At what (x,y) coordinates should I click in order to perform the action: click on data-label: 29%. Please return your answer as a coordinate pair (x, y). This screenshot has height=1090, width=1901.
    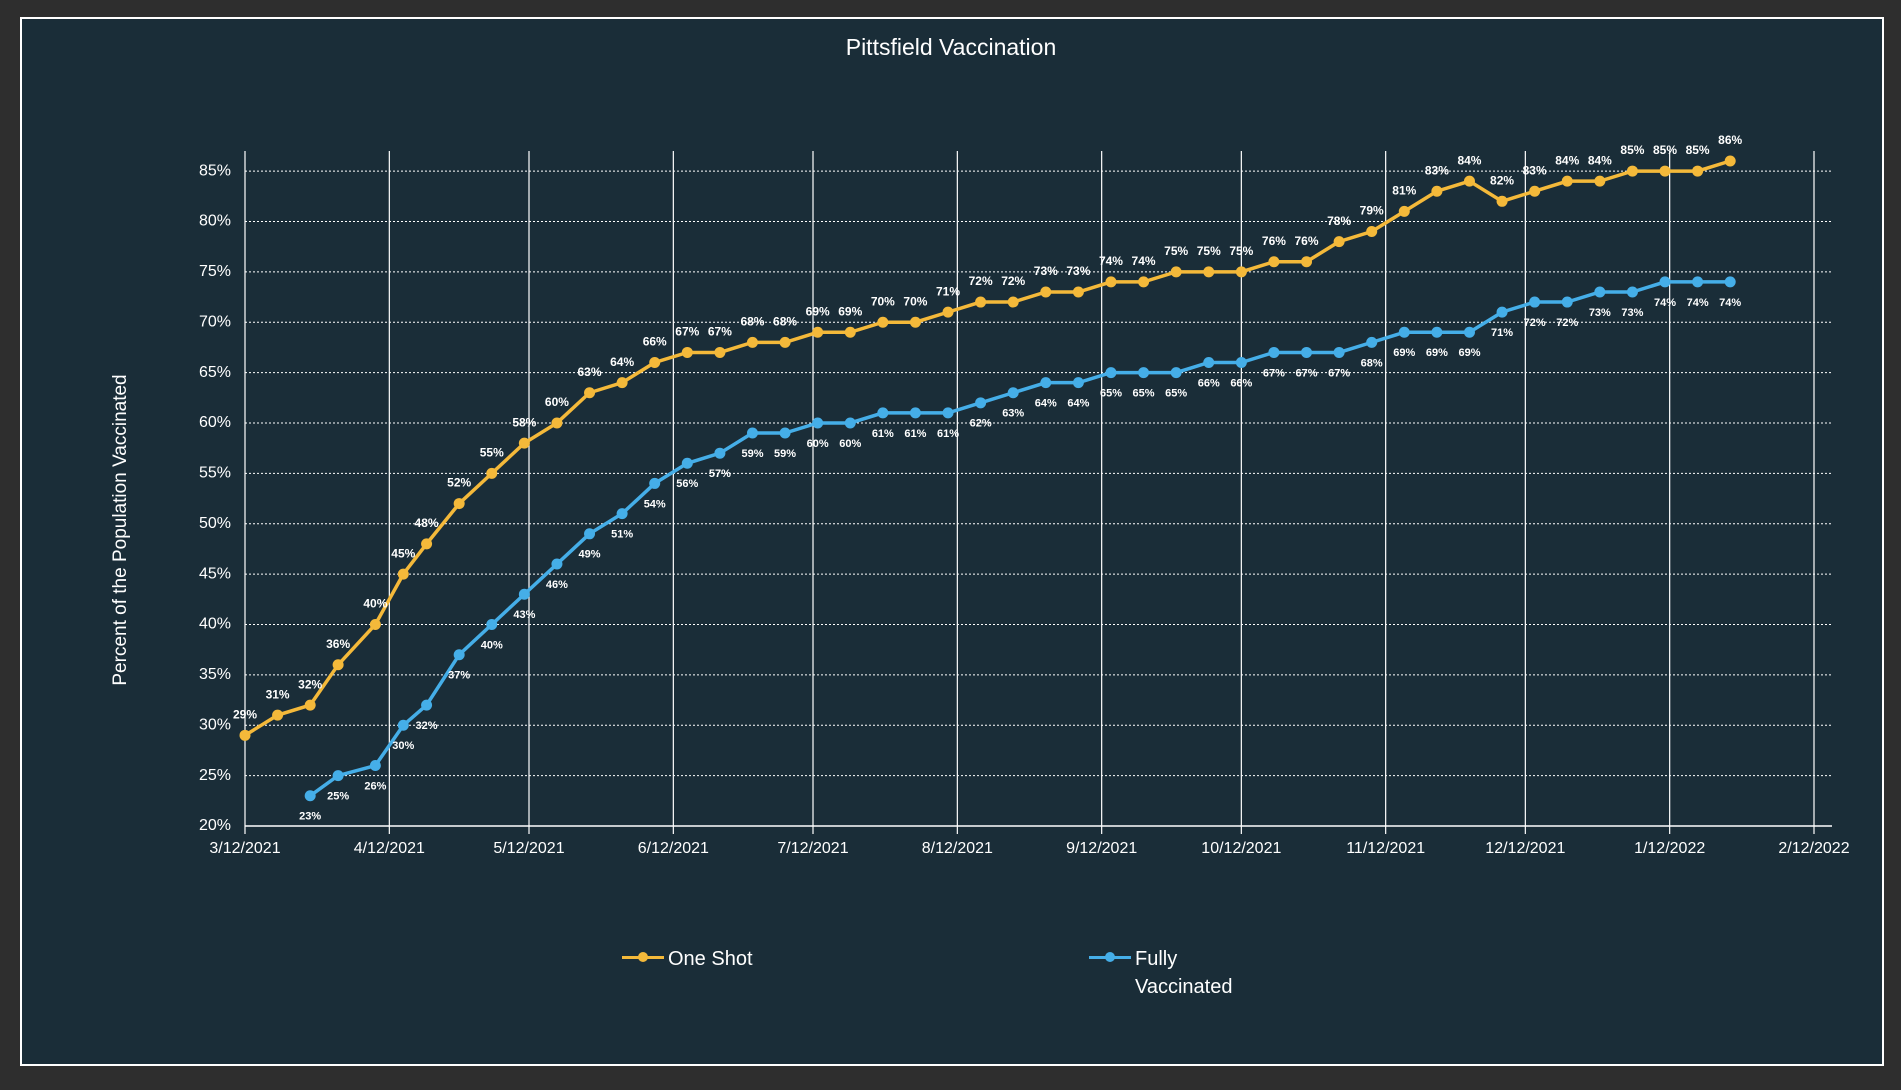
    Looking at the image, I should click on (245, 714).